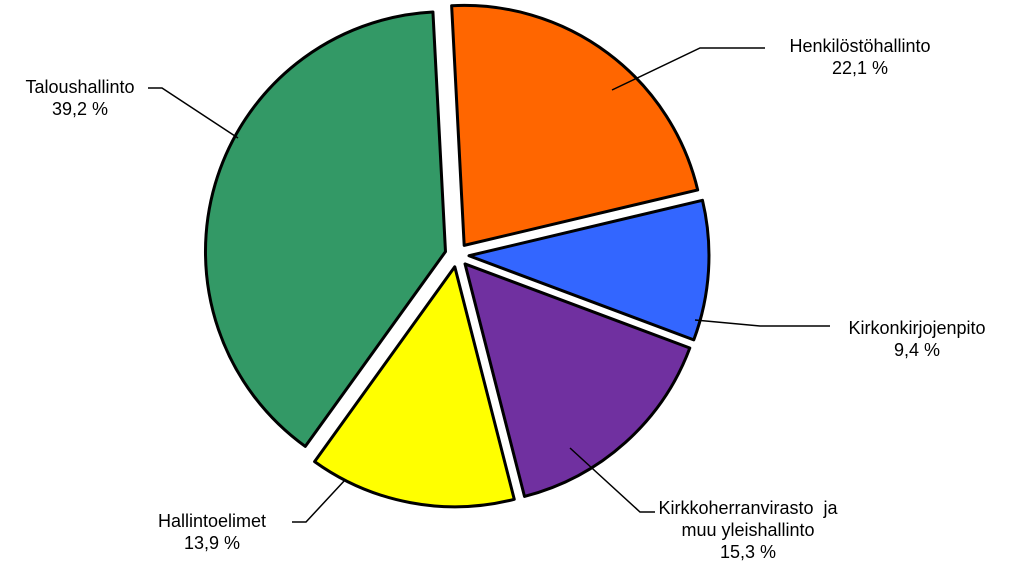 This screenshot has height=571, width=1022. I want to click on slice-category-label: Henkilöstöhallinto, so click(859, 46).